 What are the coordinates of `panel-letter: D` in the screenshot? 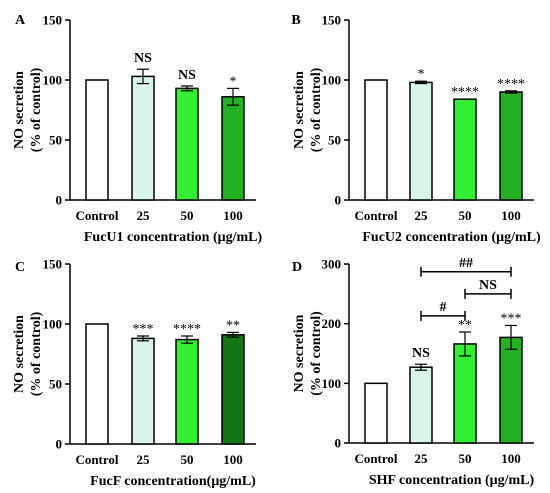 It's located at (297, 267).